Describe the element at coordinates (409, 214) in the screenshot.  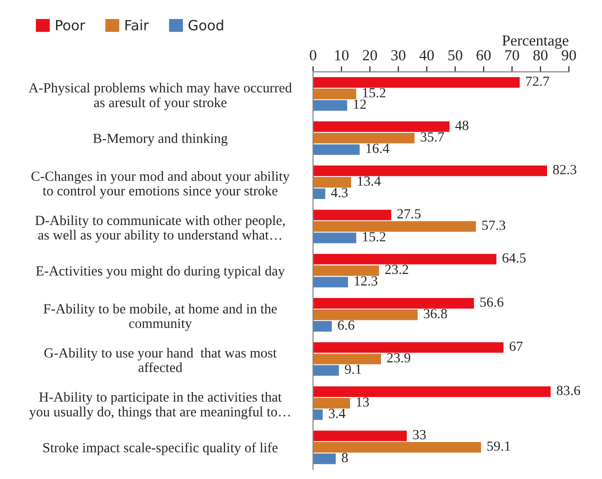
I see `data-label: 27.5` at that location.